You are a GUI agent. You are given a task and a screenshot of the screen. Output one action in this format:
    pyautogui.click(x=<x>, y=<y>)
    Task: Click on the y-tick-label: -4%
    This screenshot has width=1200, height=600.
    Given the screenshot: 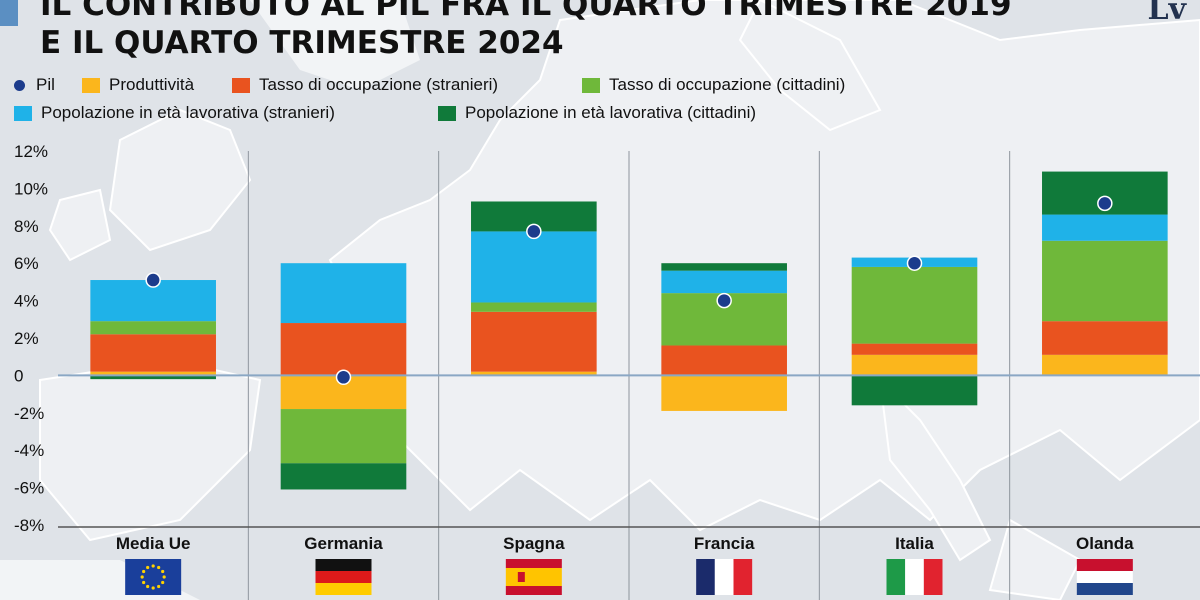 What is the action you would take?
    pyautogui.click(x=29, y=450)
    